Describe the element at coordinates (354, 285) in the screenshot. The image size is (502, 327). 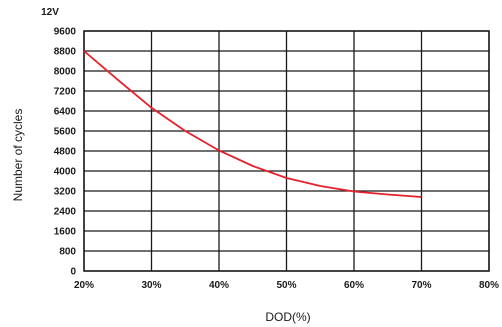
I see `x-tick-label: 60%` at that location.